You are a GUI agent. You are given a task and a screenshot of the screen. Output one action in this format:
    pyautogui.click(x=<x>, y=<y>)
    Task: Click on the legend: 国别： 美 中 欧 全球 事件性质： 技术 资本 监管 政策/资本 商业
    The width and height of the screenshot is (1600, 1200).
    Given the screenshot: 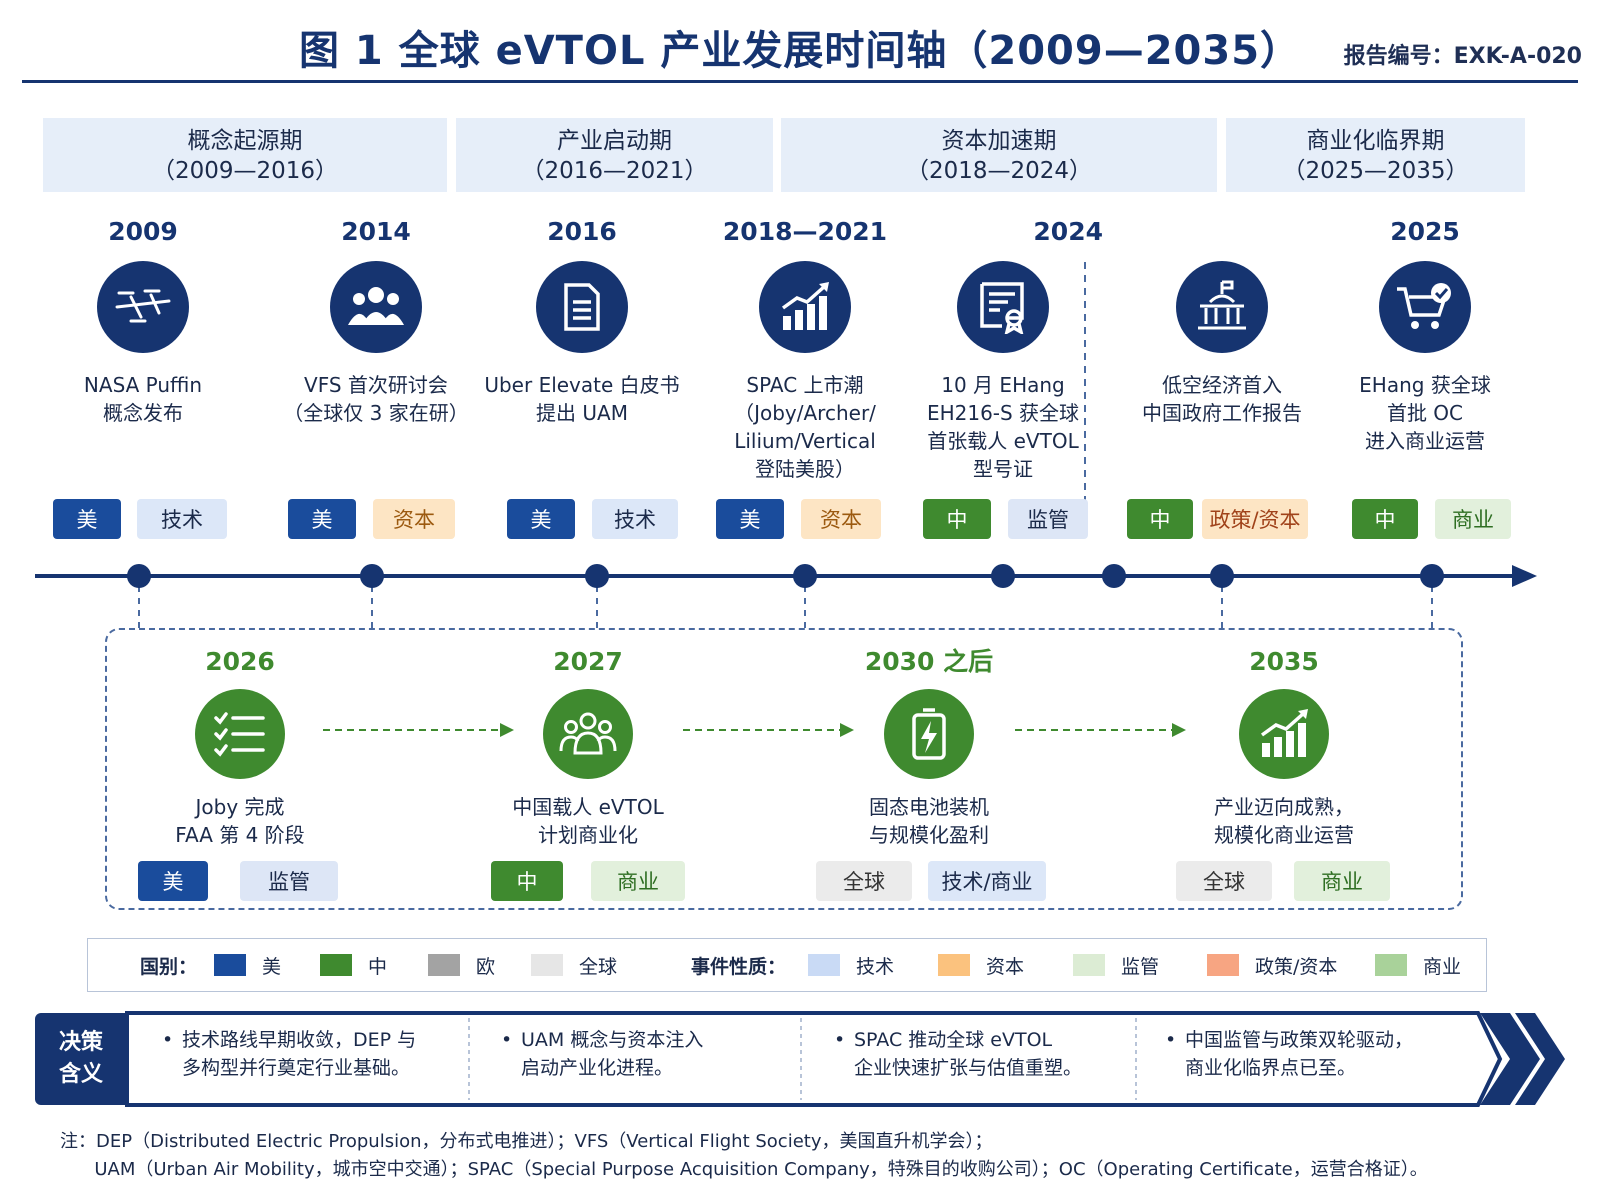 What is the action you would take?
    pyautogui.click(x=787, y=965)
    